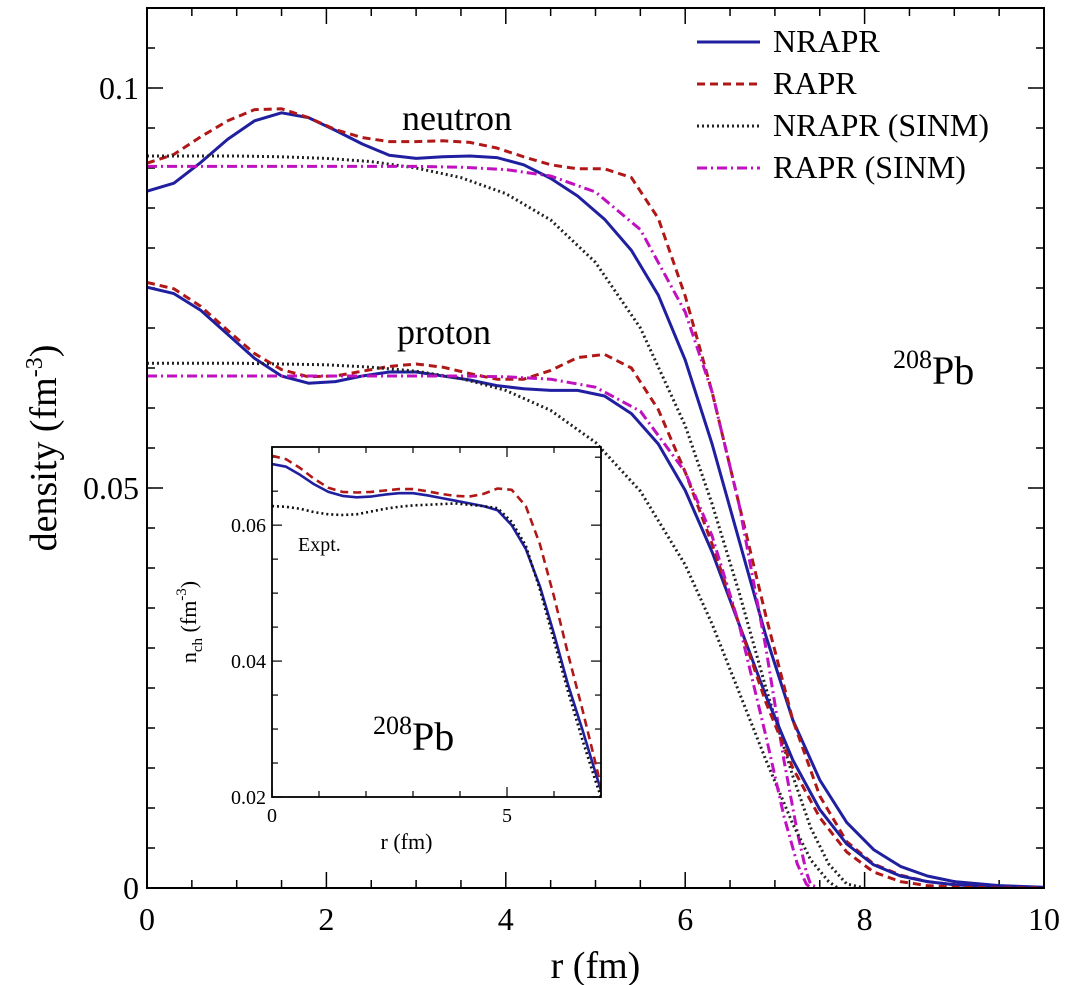 The width and height of the screenshot is (1065, 985). Describe the element at coordinates (248, 526) in the screenshot. I see `inset-y-tick-label: 0.06` at that location.